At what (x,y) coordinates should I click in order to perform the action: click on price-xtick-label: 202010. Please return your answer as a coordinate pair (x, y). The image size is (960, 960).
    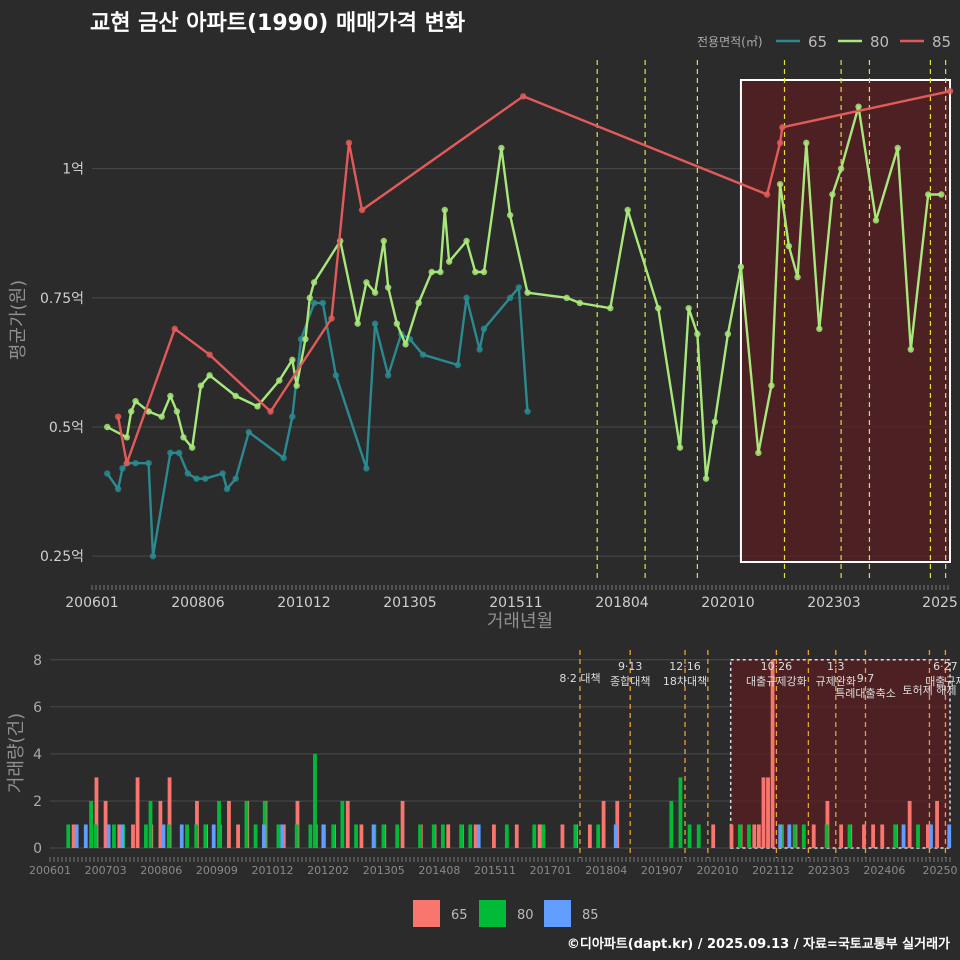
    Looking at the image, I should click on (727, 603).